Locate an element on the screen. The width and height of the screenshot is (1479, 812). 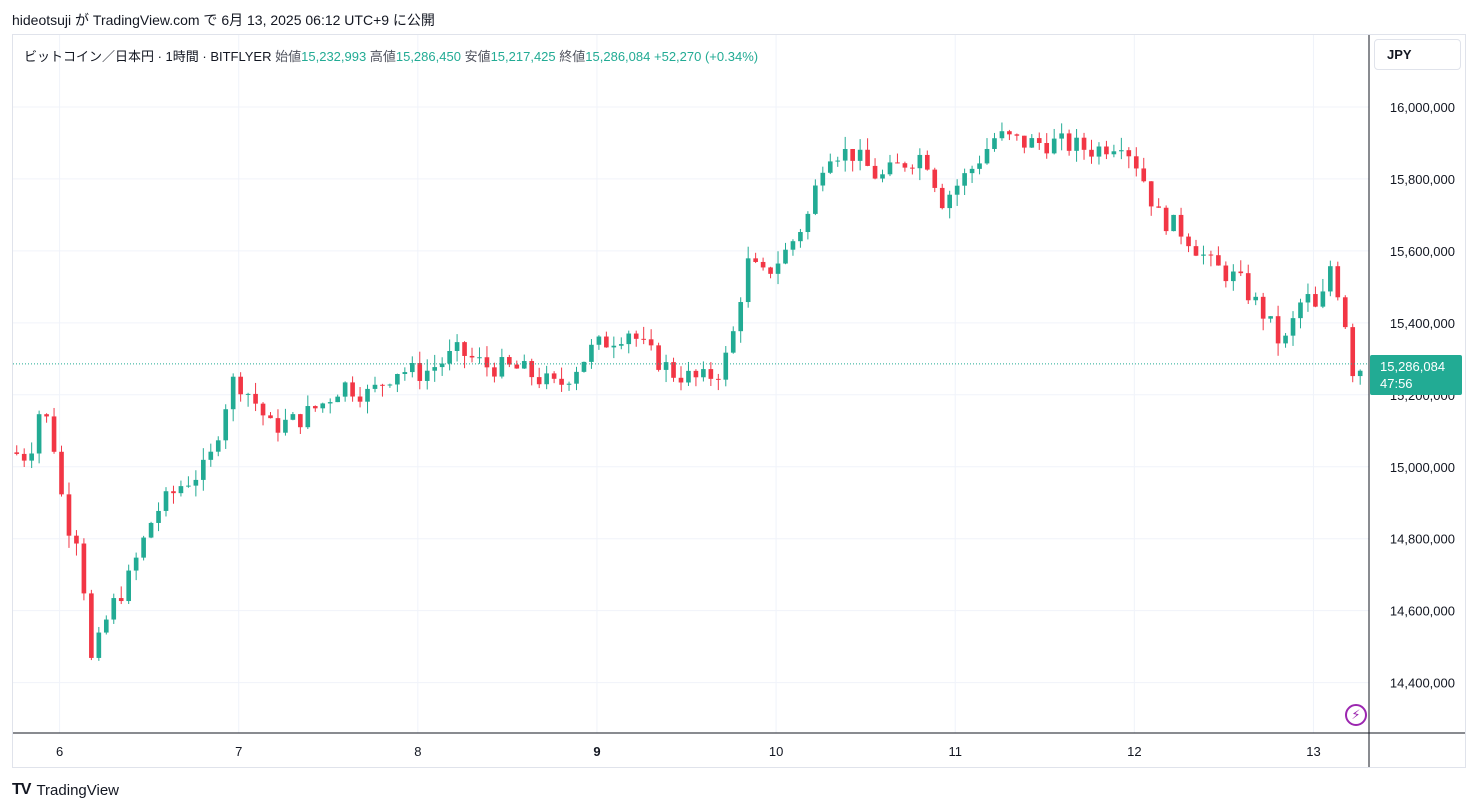
legend-low-value: 15,217,425 is located at coordinates (523, 56).